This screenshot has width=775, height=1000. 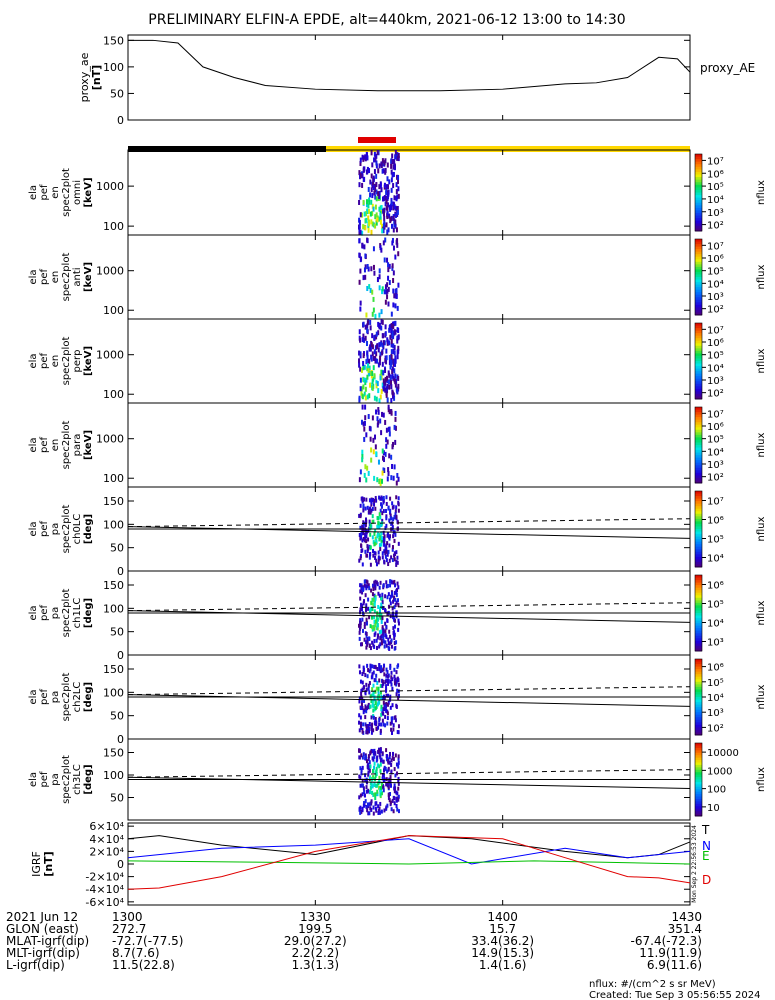 What do you see at coordinates (136, 953) in the screenshot?
I see `axis-row-value: 8.7(7.6)` at bounding box center [136, 953].